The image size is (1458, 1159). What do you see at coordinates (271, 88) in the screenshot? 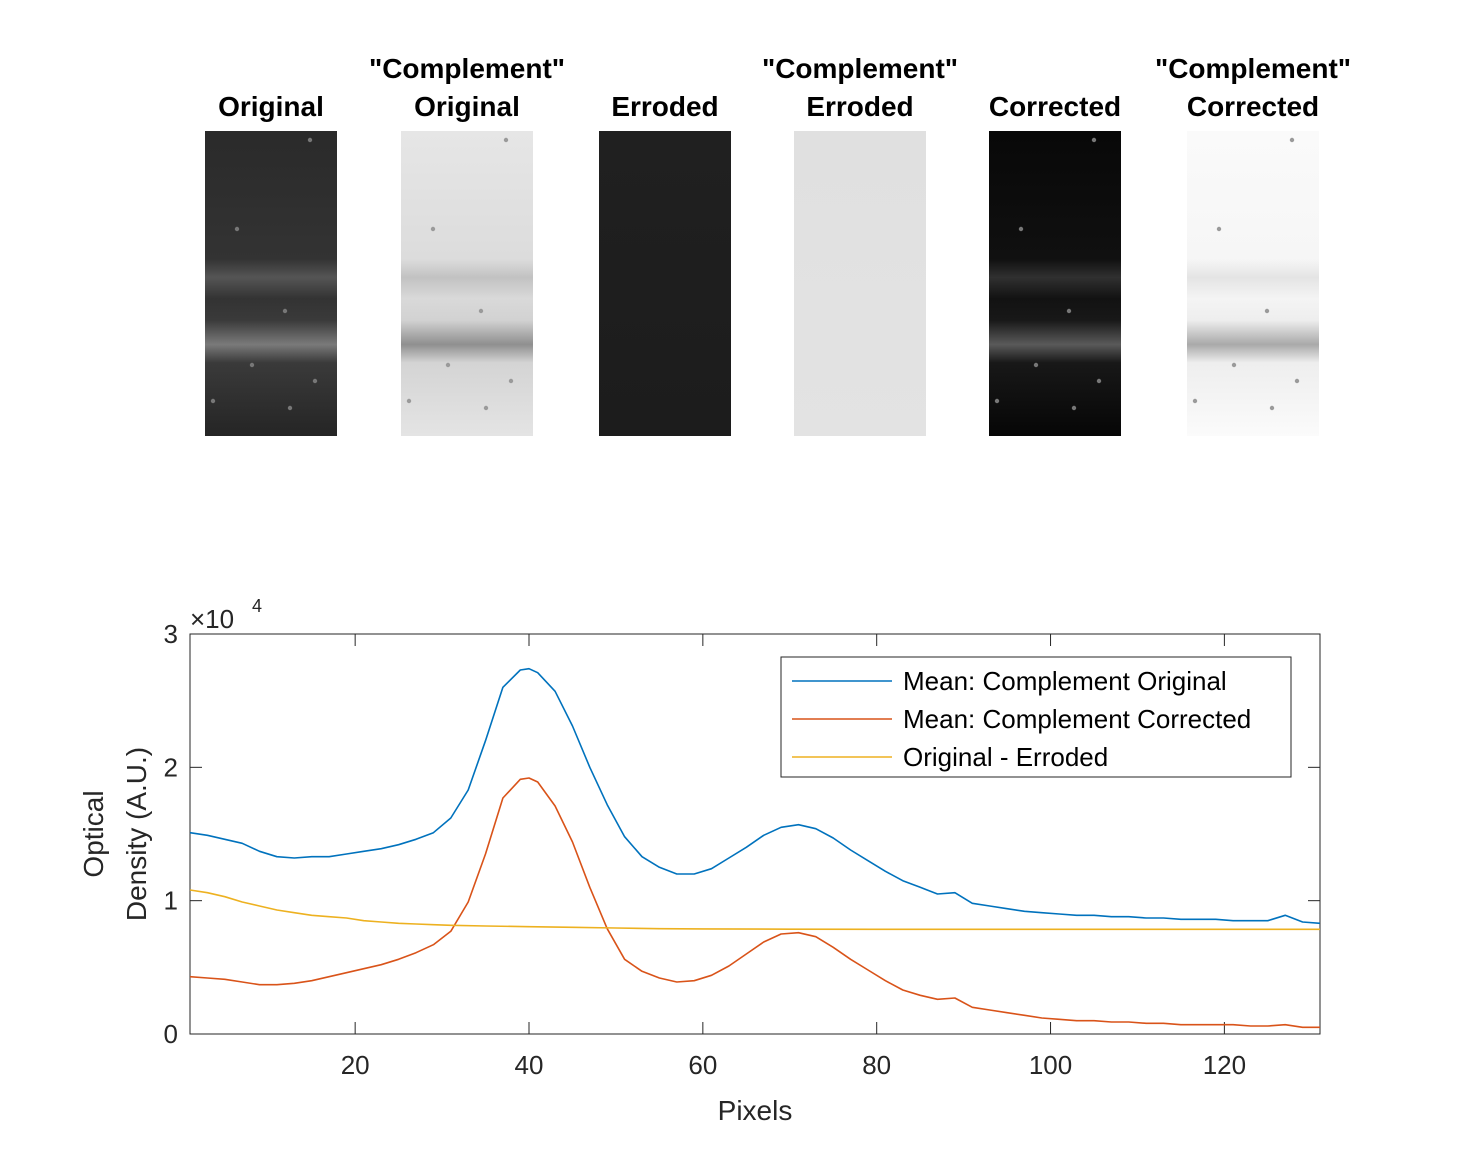
I see `panel-title: Original` at bounding box center [271, 88].